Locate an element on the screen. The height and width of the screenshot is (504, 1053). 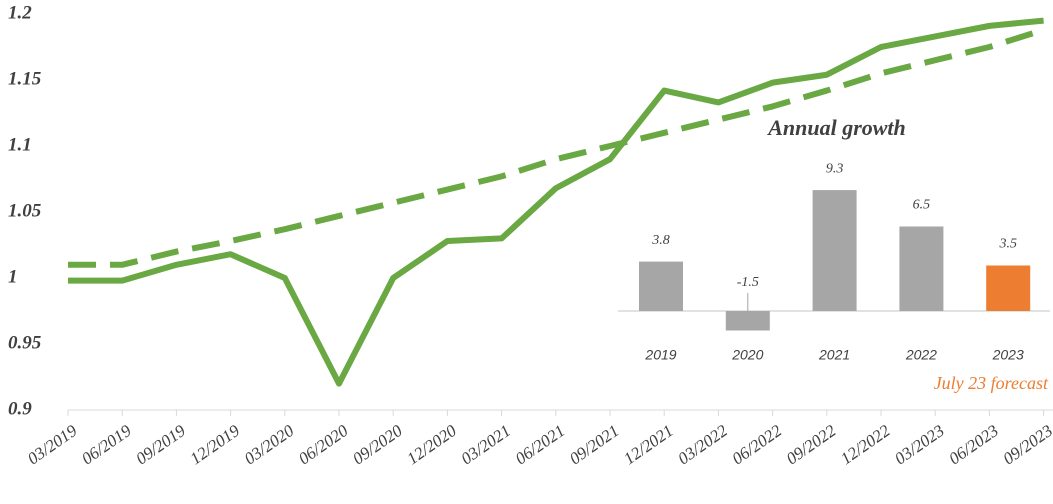
value-label: 3.8 is located at coordinates (660, 240).